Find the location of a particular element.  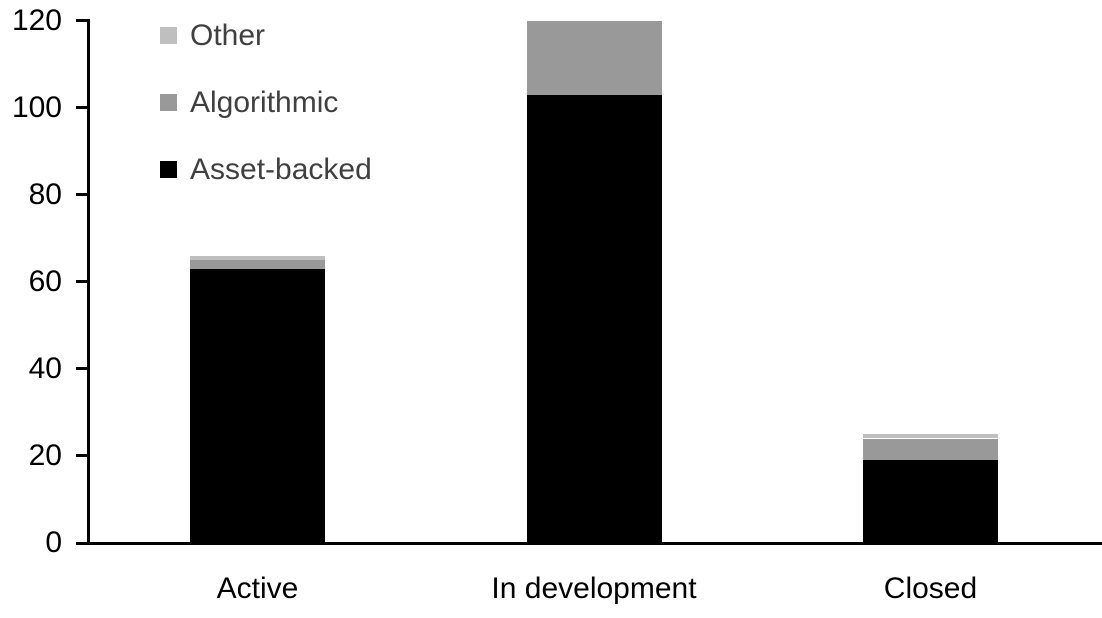

y-tick-label: 100 is located at coordinates (36, 107).